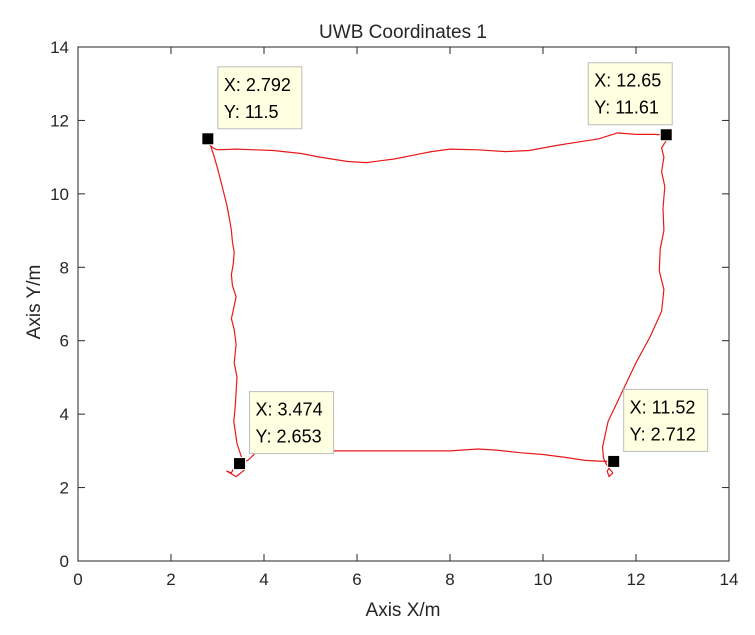 The width and height of the screenshot is (755, 635). I want to click on datatip-y-label: Y: 11.5, so click(251, 112).